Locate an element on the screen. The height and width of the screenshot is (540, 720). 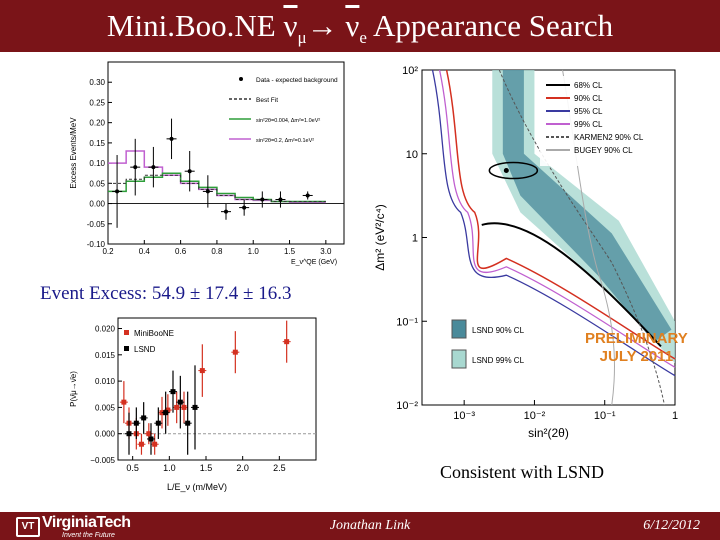
logo-tagline: Invent the Future is located at coordinates (88, 535).